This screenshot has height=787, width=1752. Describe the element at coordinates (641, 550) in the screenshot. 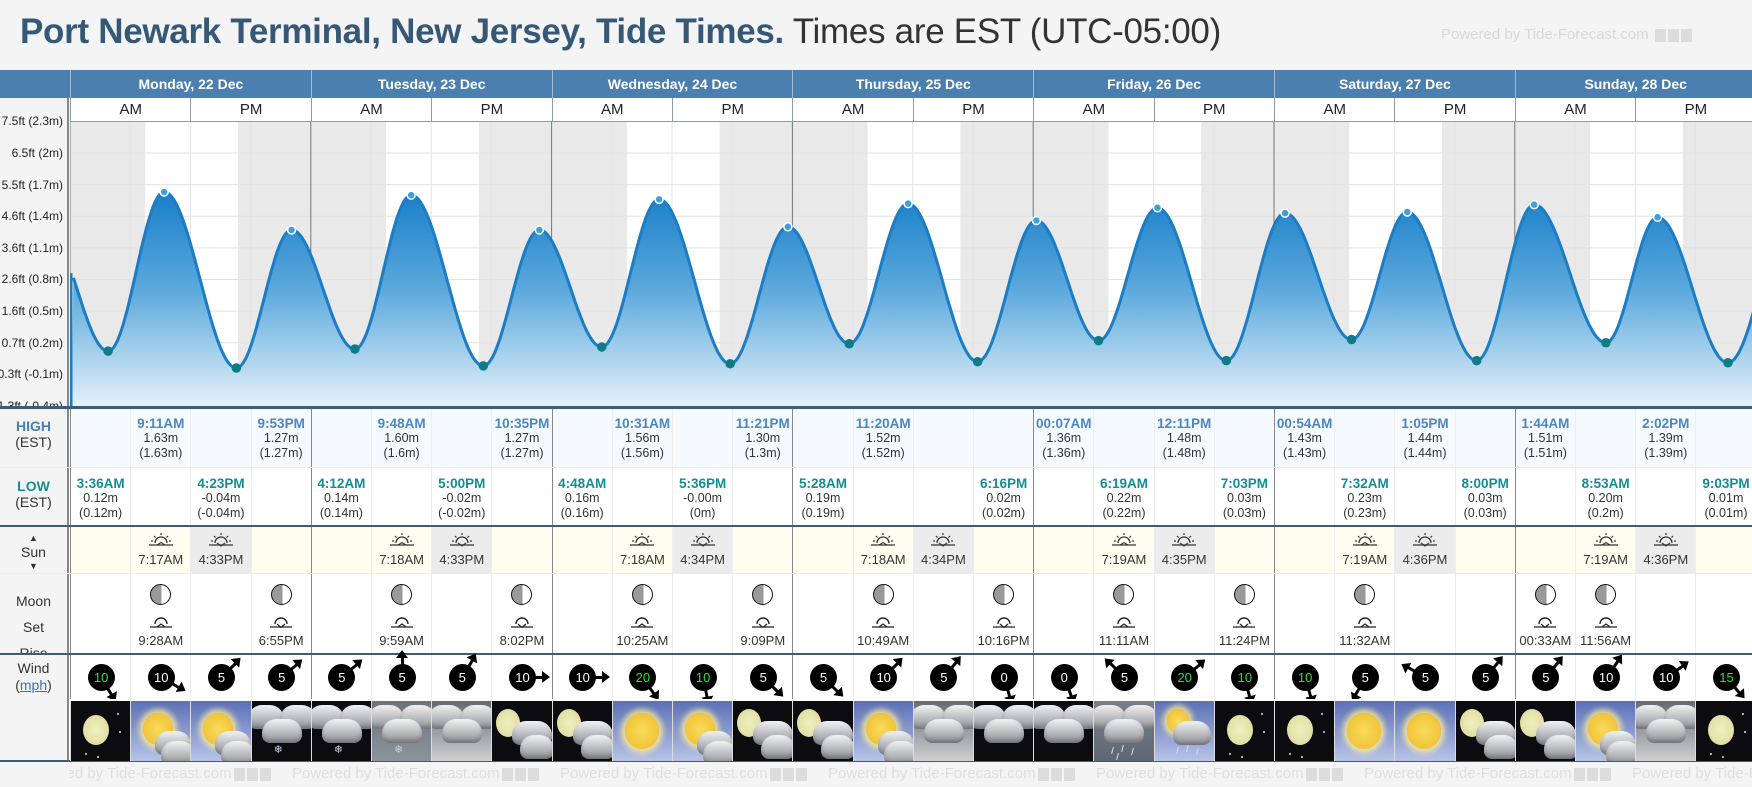

I see `sun-cell: 7:18AM` at that location.